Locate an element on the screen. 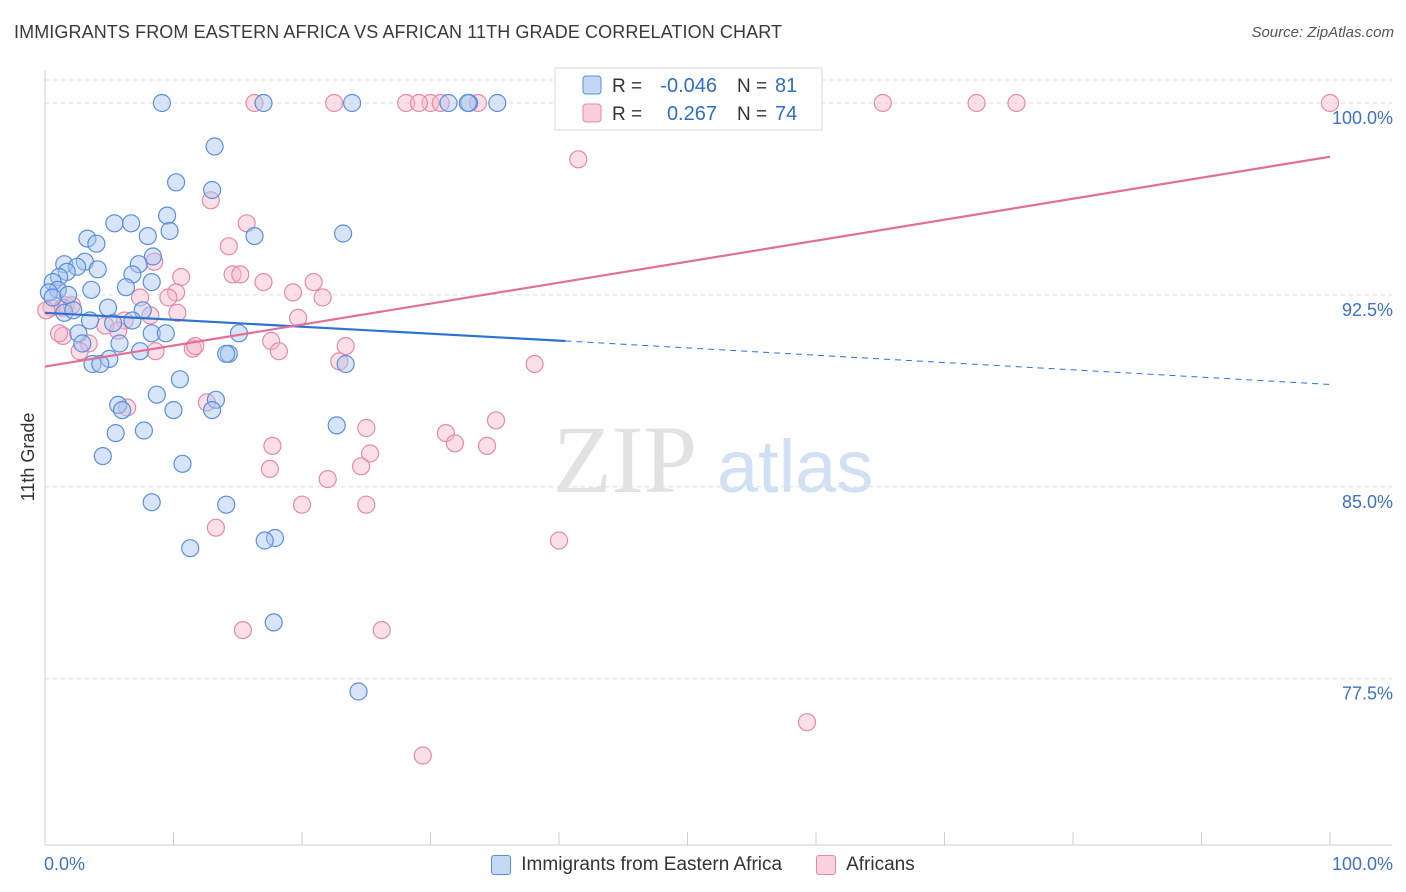 The image size is (1406, 892). source-label: Source: ZipAtlas.com is located at coordinates (1322, 32).